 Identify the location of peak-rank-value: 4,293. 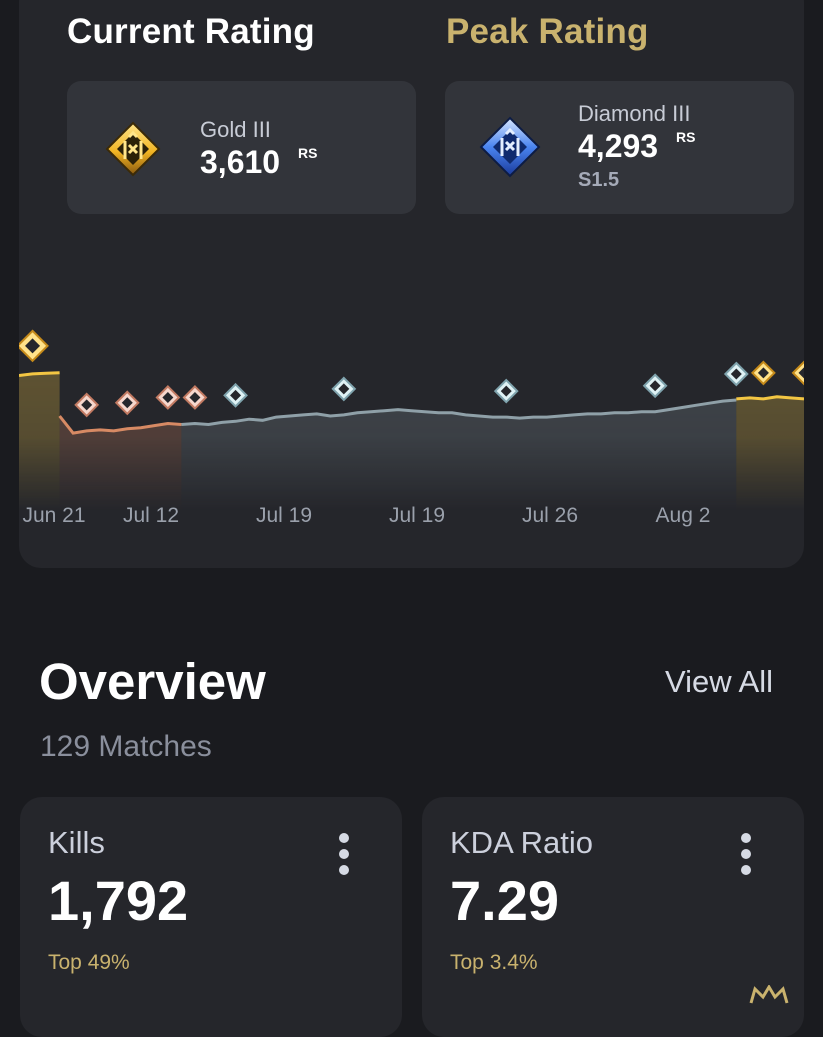
(618, 146).